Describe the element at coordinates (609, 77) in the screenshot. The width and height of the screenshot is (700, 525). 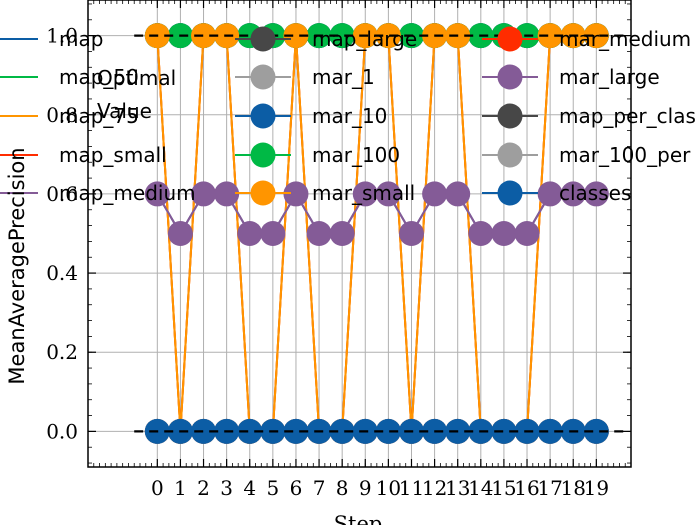
I see `legend-label-mar_large: mar_large` at that location.